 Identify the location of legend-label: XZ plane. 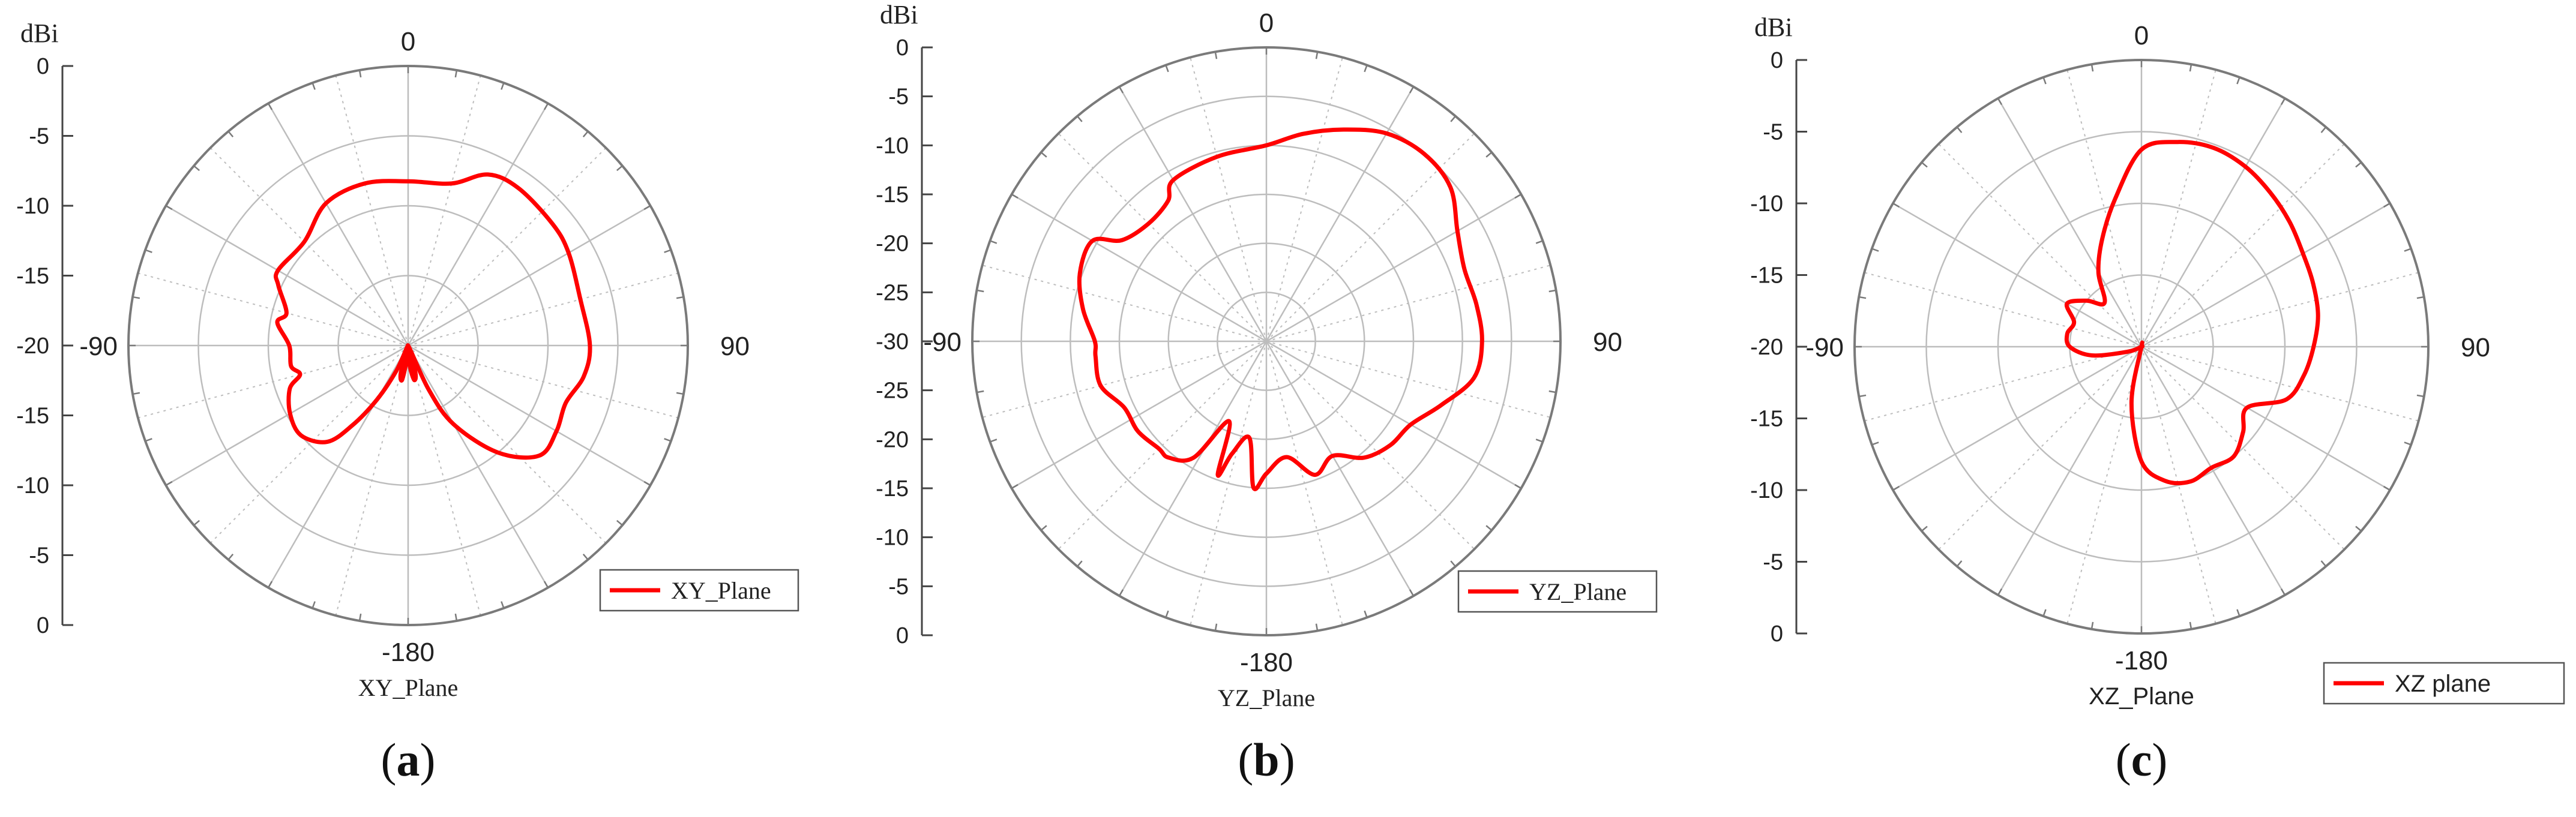
(2443, 684).